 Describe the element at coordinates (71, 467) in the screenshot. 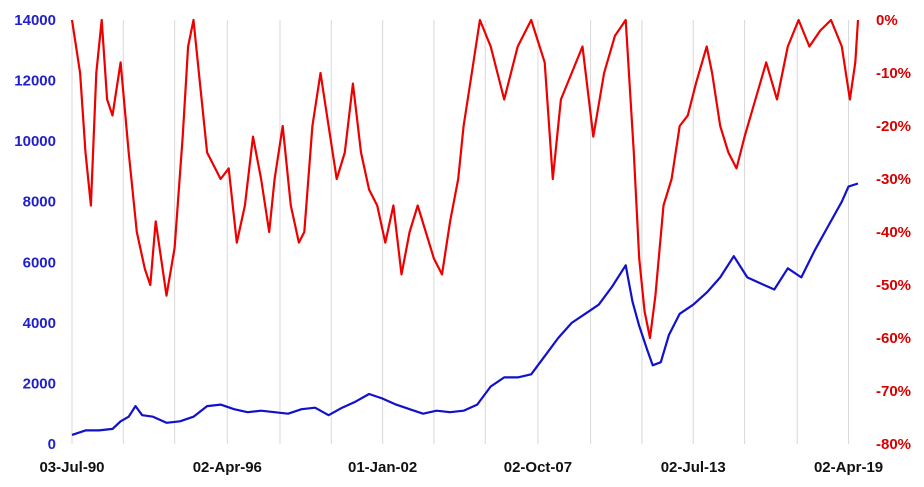

I see `x-tick-label: 03-Jul-90` at that location.